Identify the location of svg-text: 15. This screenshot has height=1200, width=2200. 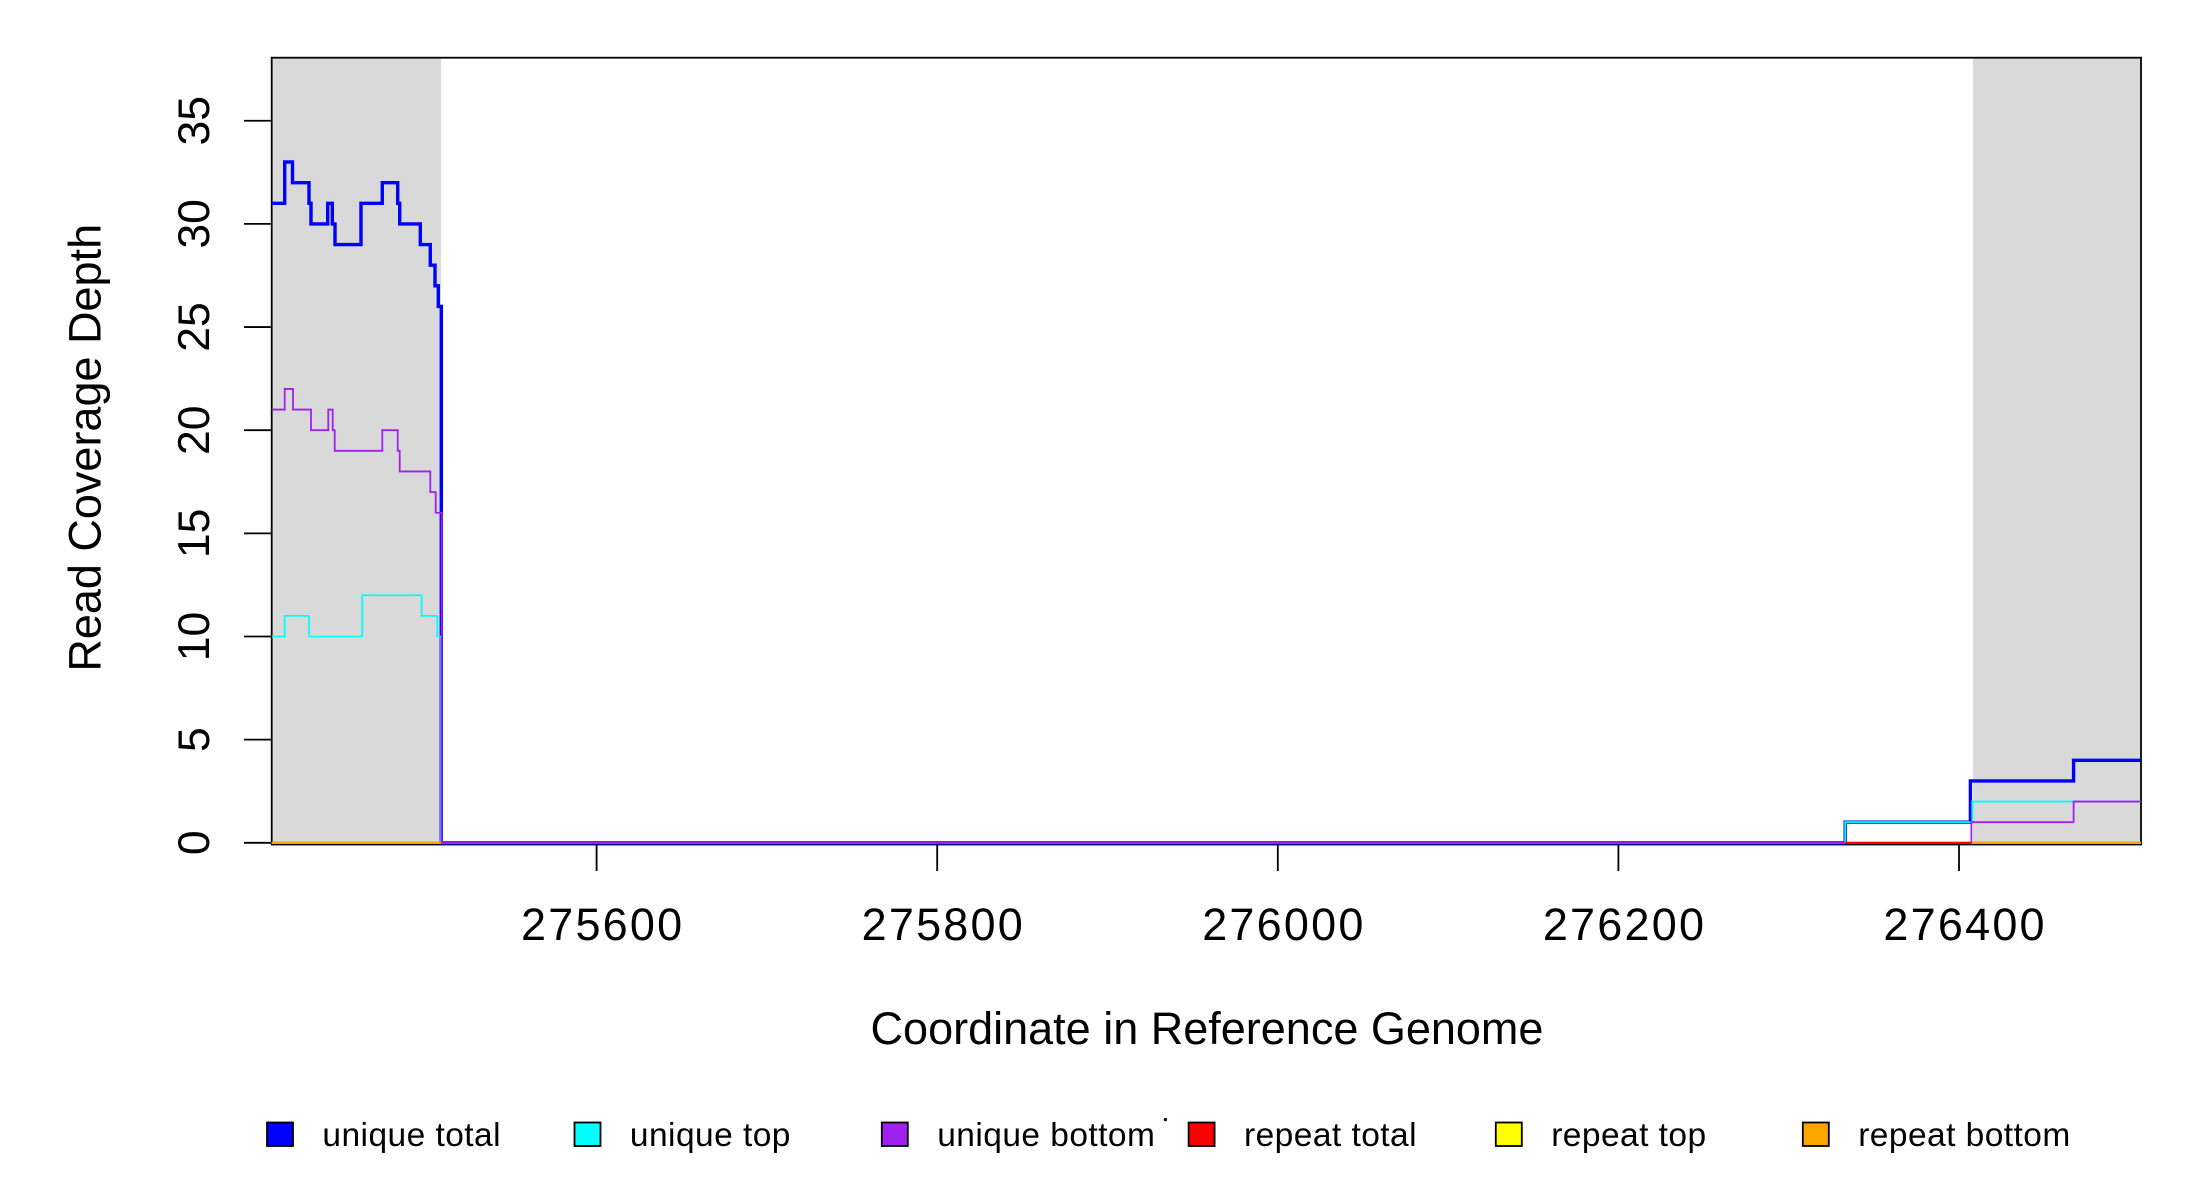
(194, 534).